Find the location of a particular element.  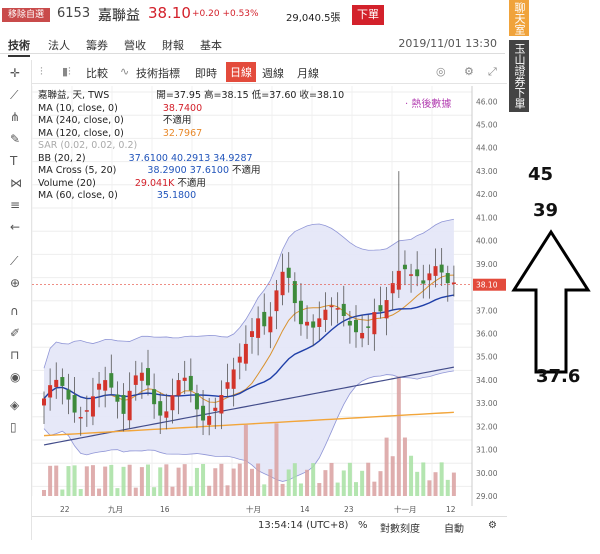

period-monthly: 月線 is located at coordinates (308, 73).